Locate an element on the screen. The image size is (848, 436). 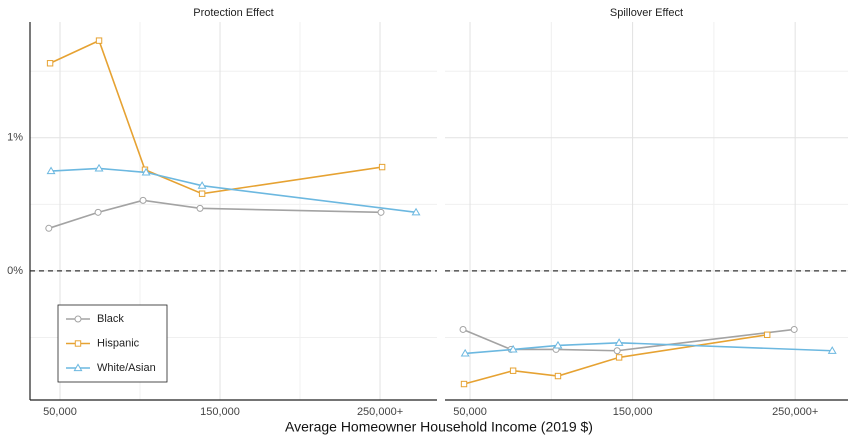
legend-label: Hispanic is located at coordinates (118, 343).